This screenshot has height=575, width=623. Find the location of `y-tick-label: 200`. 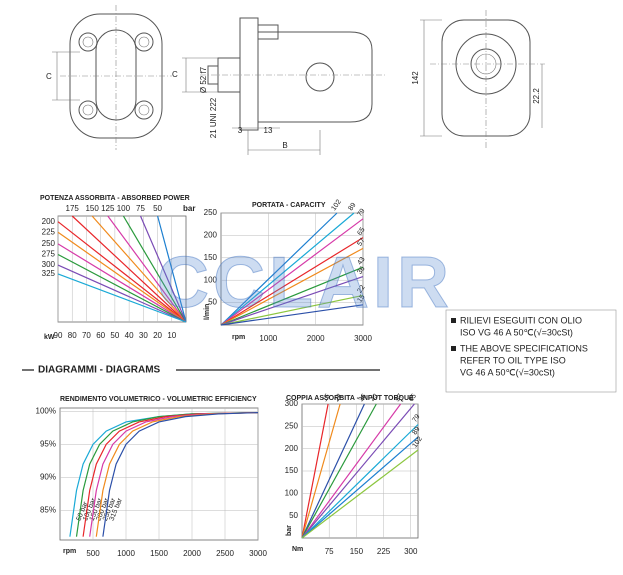

y-tick-label: 200 is located at coordinates (211, 235).